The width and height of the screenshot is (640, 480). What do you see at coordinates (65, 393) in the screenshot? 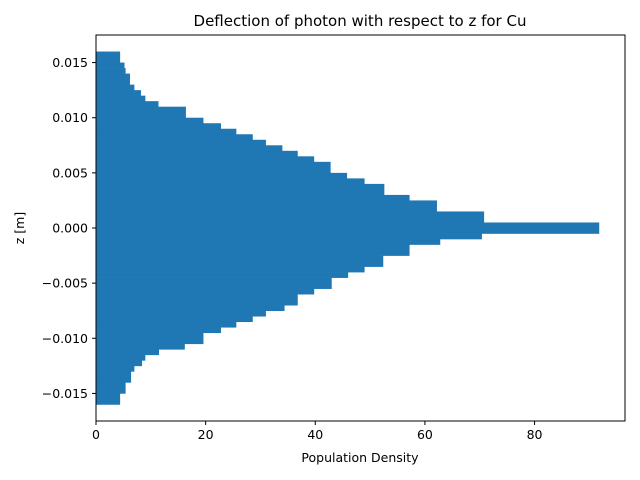
I see `y-tick-label: −0.015` at bounding box center [65, 393].